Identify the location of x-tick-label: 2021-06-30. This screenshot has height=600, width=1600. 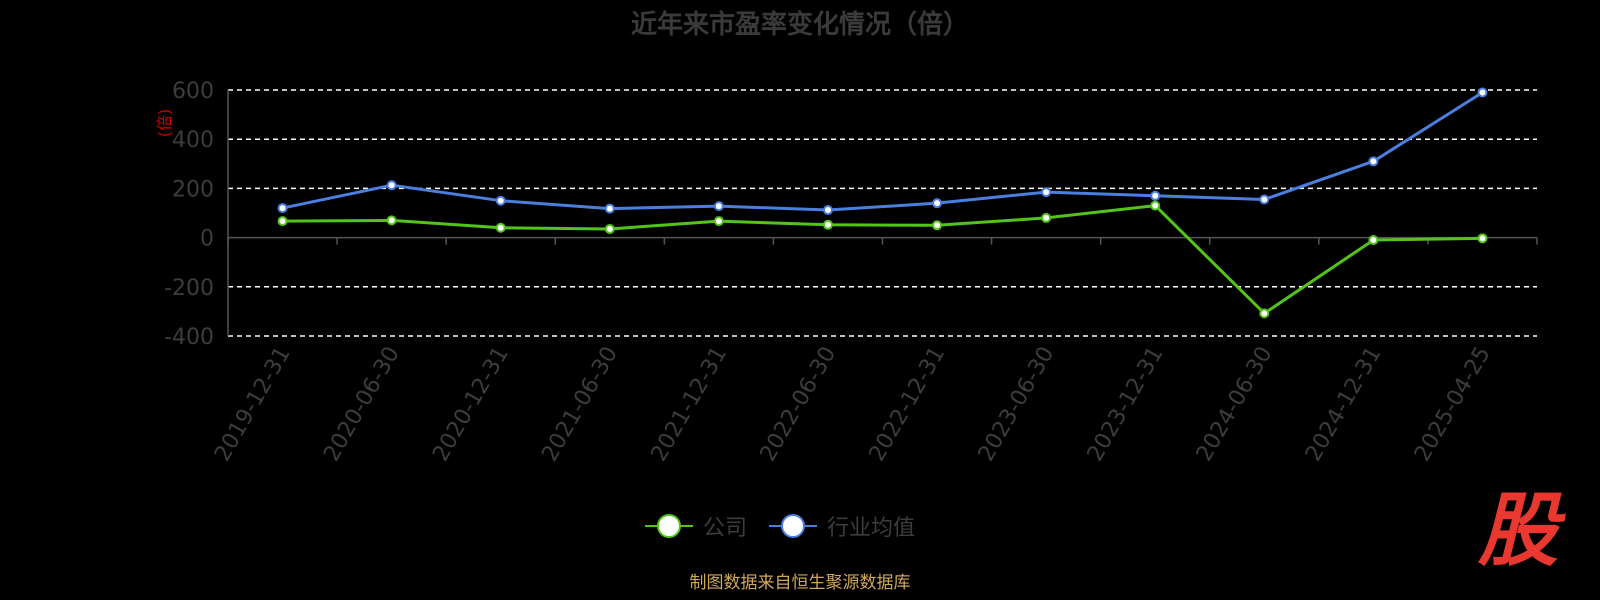
(580, 404).